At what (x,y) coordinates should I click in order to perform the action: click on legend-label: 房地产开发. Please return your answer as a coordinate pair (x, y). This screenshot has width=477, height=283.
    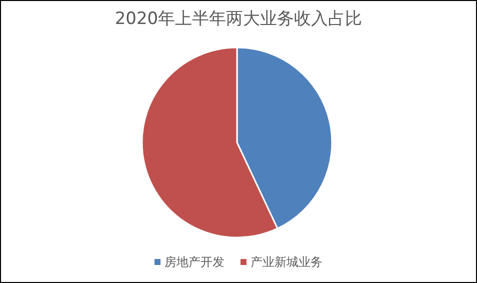
    Looking at the image, I should click on (194, 262).